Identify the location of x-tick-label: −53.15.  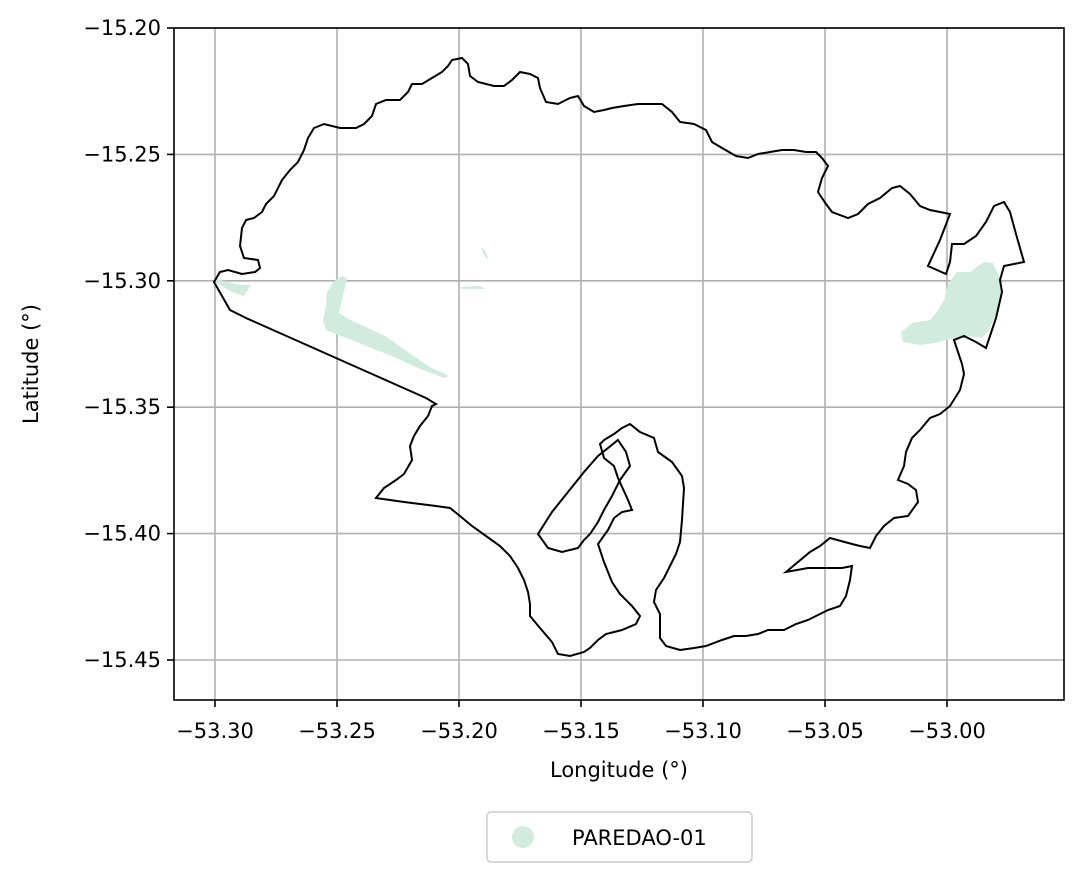
(581, 731).